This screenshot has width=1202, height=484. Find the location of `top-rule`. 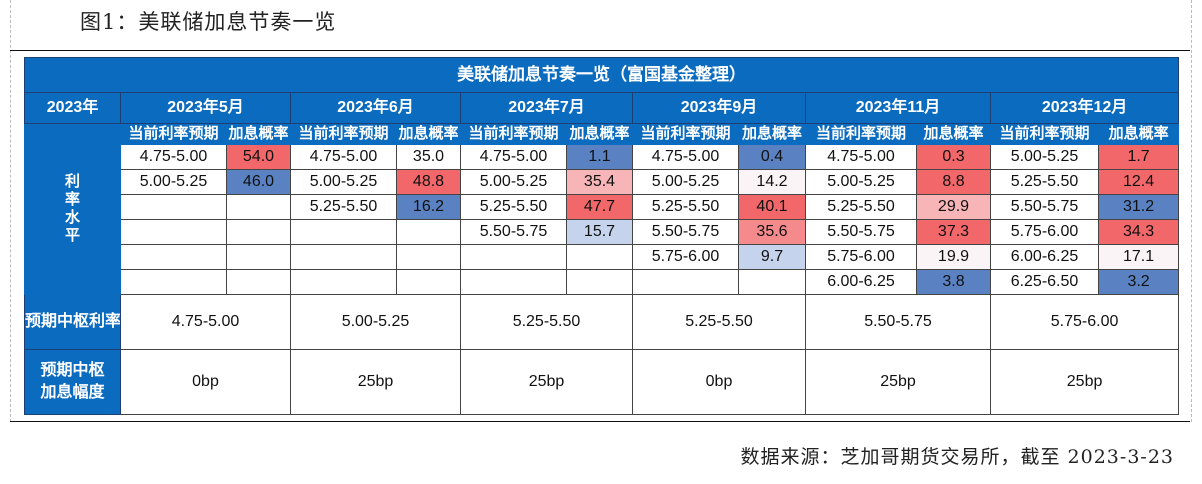

top-rule is located at coordinates (600, 50).